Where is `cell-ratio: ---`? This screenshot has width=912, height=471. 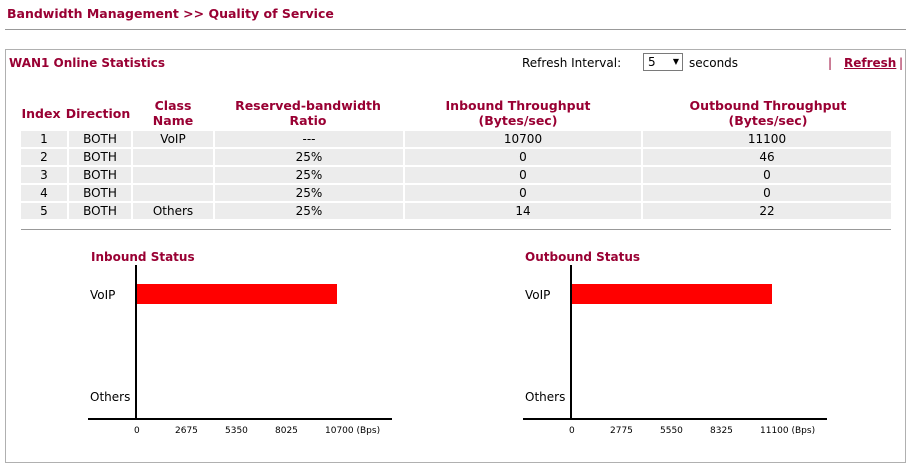
cell-ratio: --- is located at coordinates (309, 139).